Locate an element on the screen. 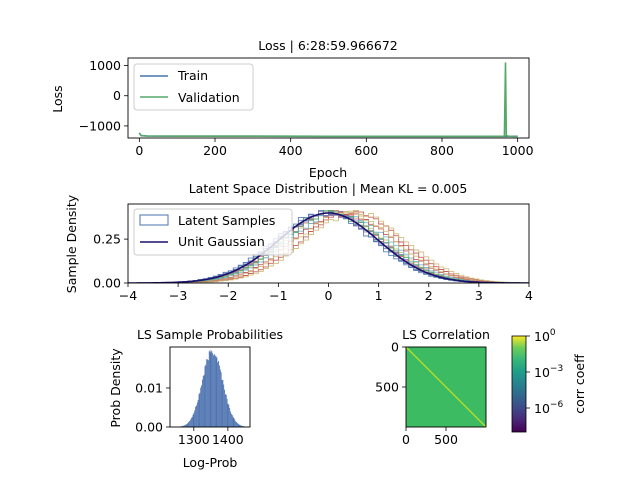  legend-validation-label: Validation is located at coordinates (209, 97).